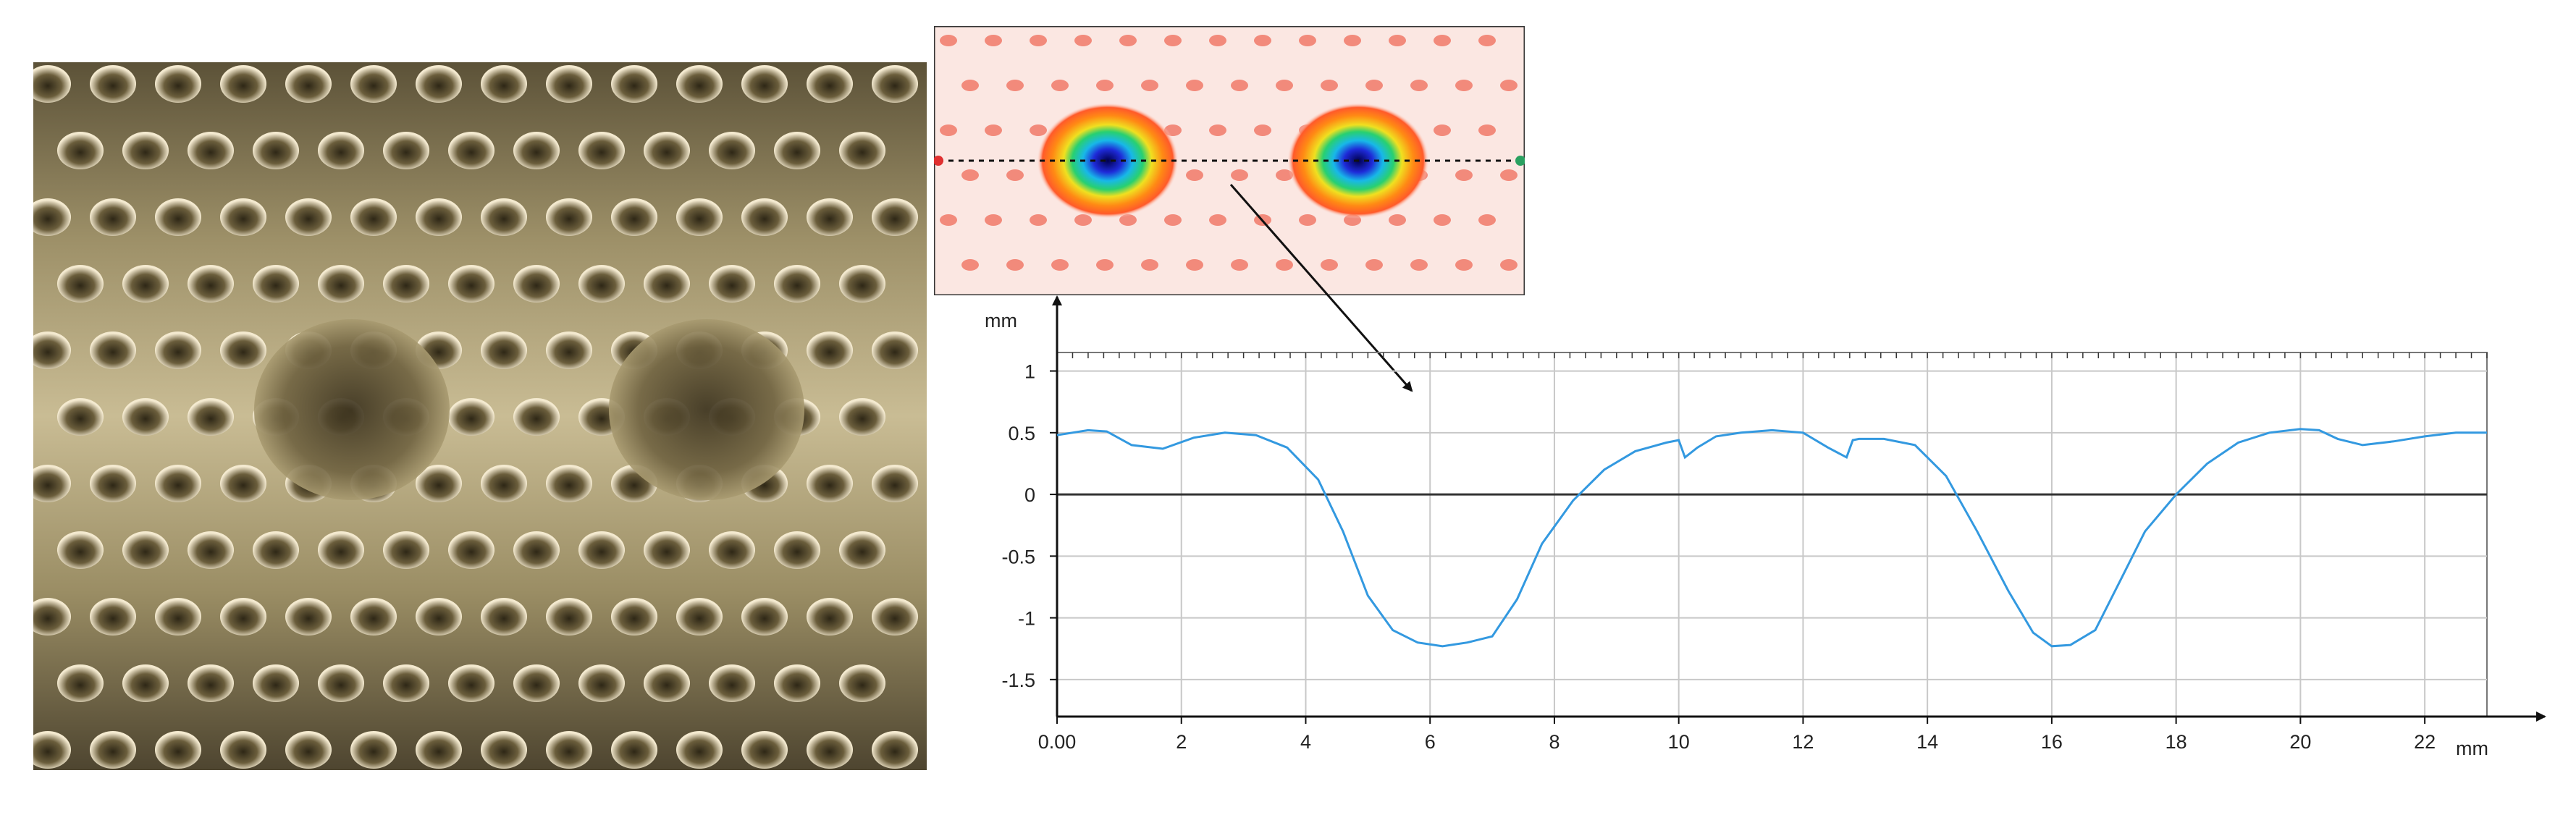  I want to click on y-tick-label: -0.5, so click(1018, 556).